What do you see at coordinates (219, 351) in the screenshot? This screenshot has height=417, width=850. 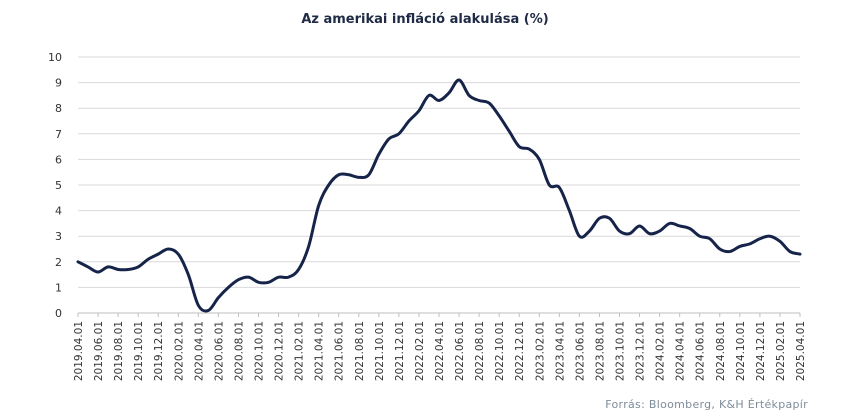 I see `x-tick-label: 2020.06.01` at bounding box center [219, 351].